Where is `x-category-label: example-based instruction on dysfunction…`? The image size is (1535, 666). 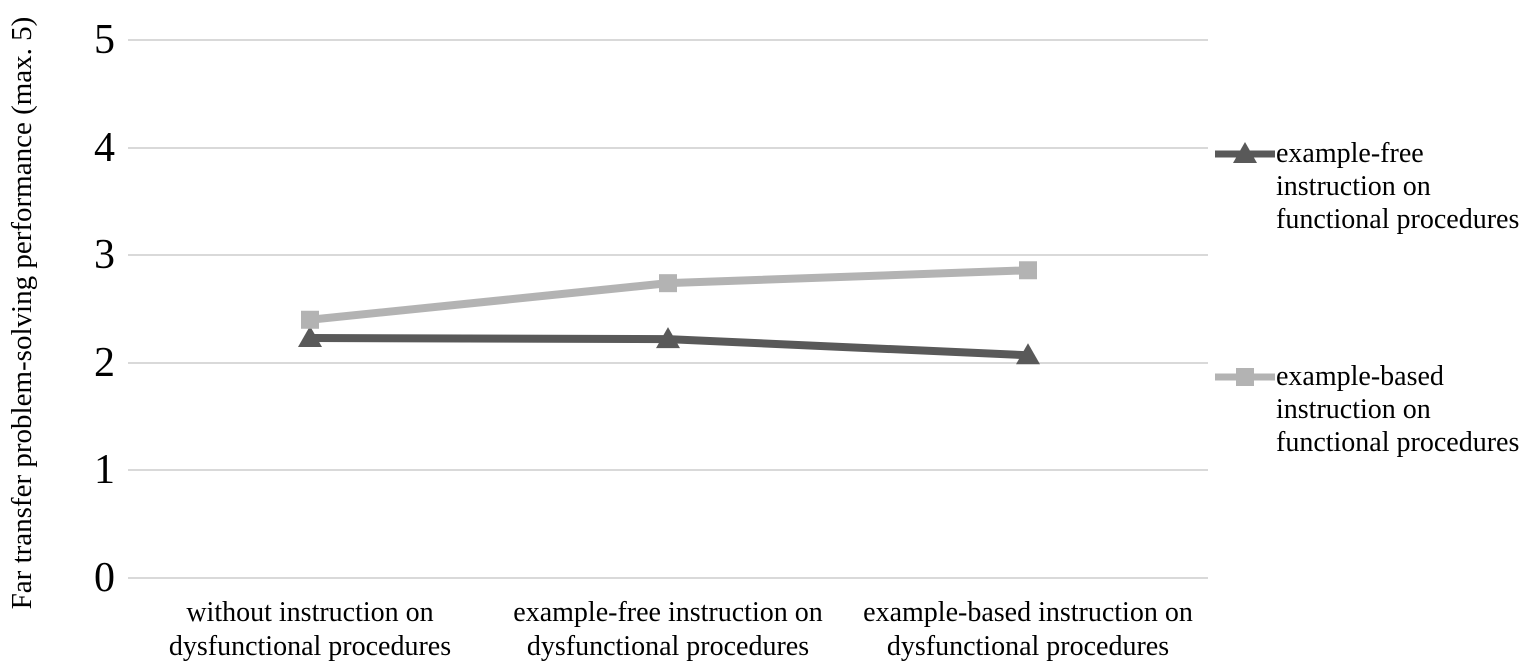
x-category-label: example-based instruction on dysfunction… is located at coordinates (1028, 629).